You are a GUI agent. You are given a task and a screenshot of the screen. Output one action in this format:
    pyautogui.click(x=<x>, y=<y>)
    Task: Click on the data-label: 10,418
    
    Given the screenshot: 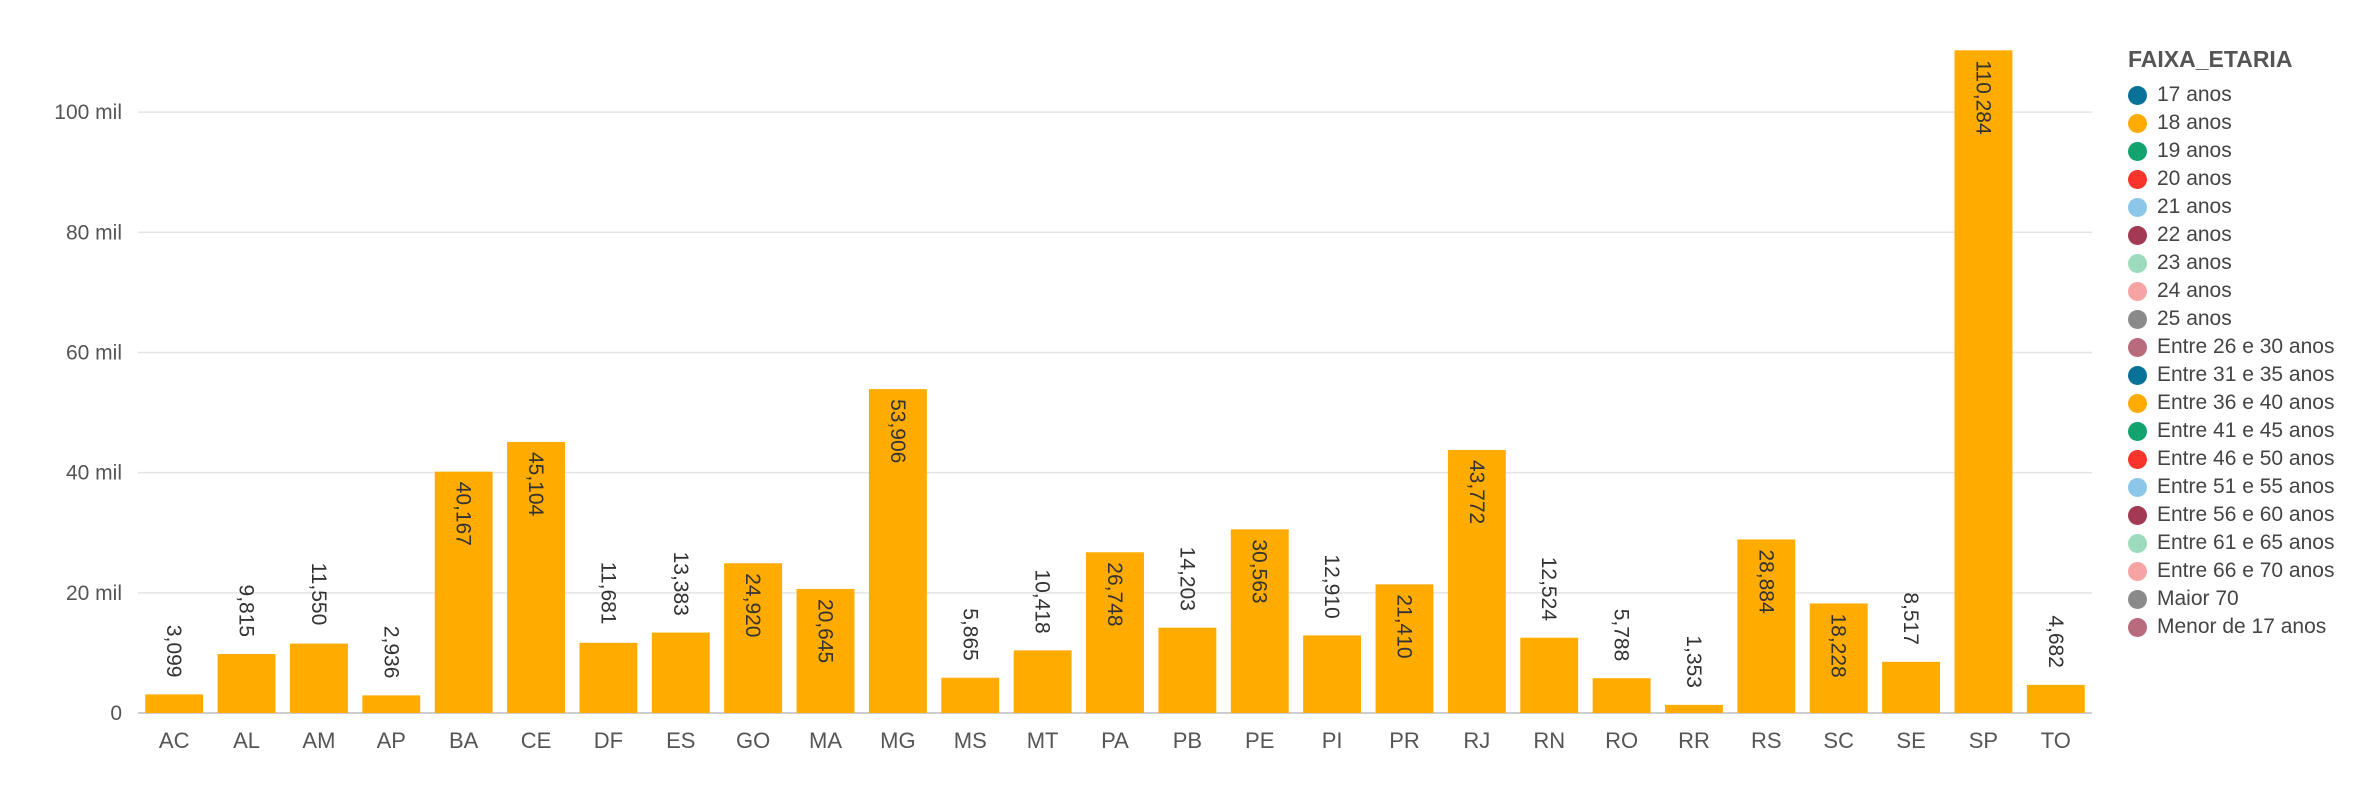 What is the action you would take?
    pyautogui.click(x=1042, y=601)
    